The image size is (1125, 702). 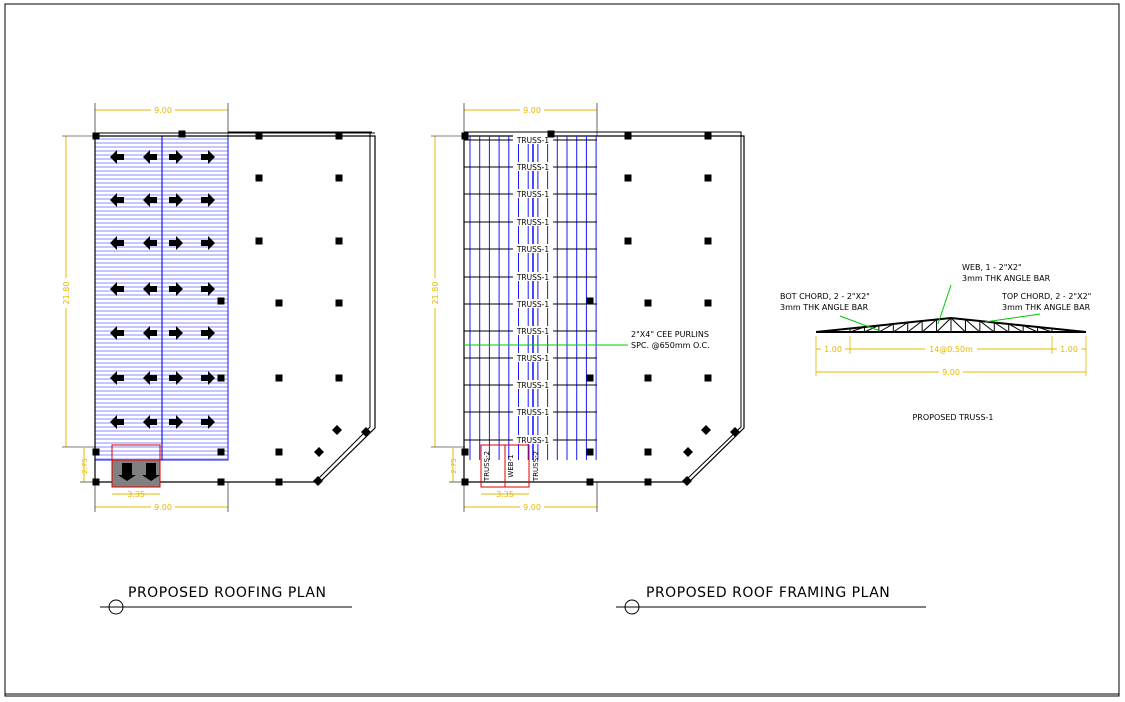 What do you see at coordinates (532, 507) in the screenshot?
I see `dim-bottom-text: 9.00` at bounding box center [532, 507].